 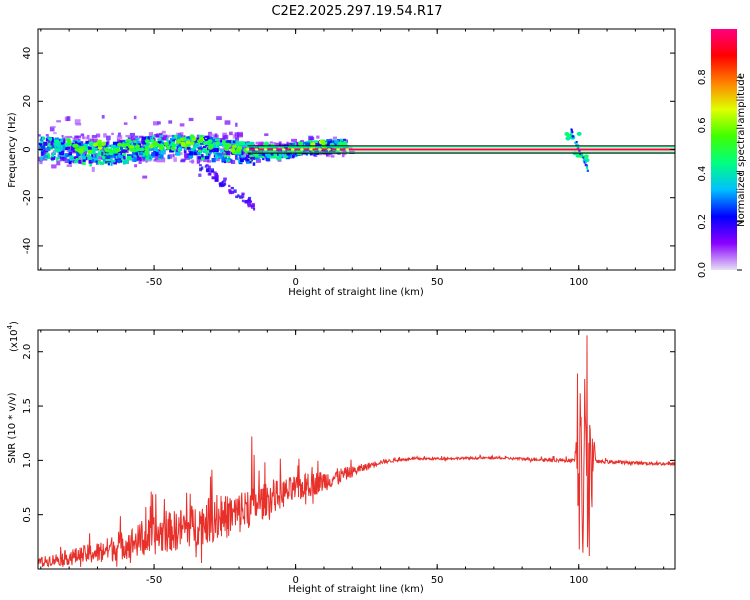 What do you see at coordinates (27, 246) in the screenshot?
I see `y-tick-label: -40` at bounding box center [27, 246].